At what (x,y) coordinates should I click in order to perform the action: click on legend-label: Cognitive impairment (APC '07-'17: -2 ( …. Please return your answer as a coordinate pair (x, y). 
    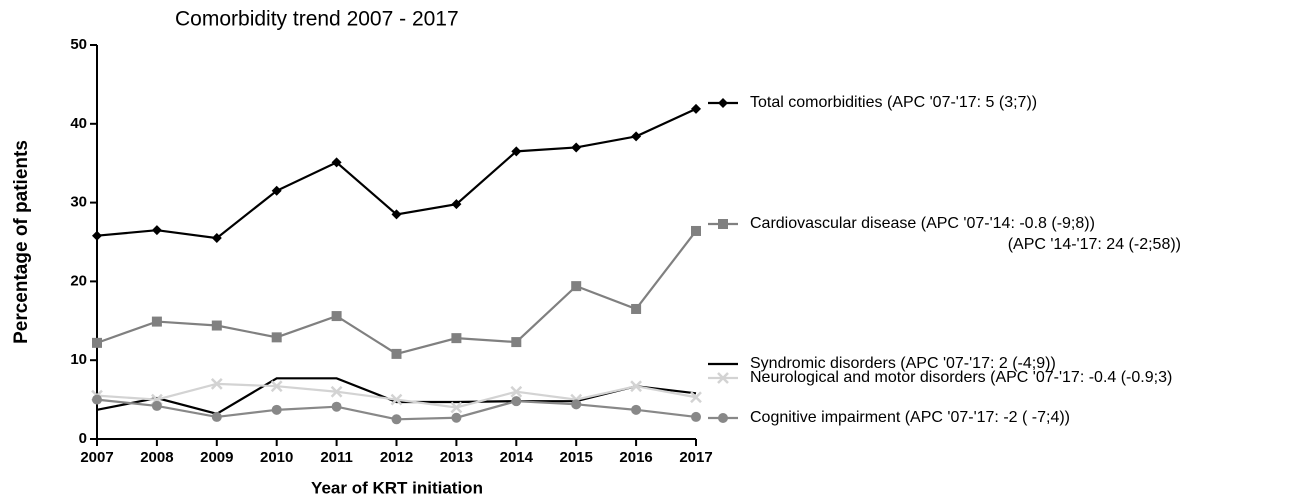
    Looking at the image, I should click on (910, 417).